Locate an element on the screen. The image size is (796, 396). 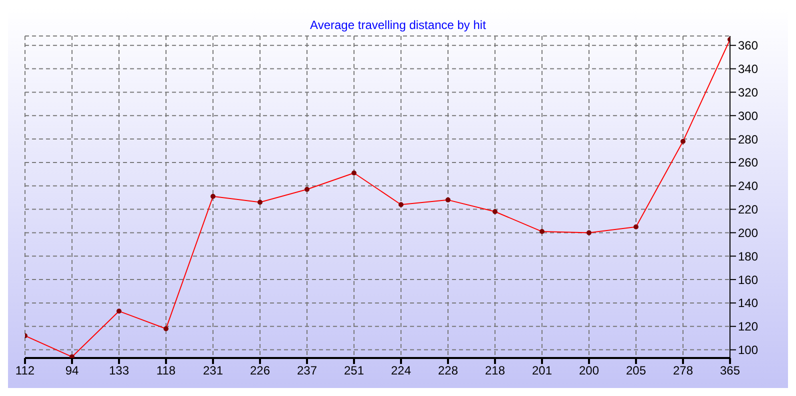
x-tick-label: 133 is located at coordinates (119, 371).